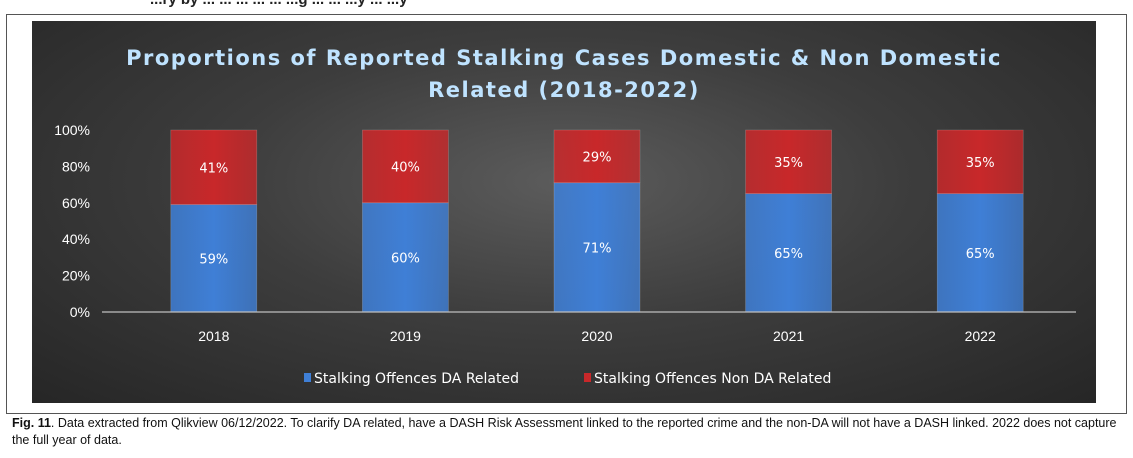 The width and height of the screenshot is (1133, 458). I want to click on legend-swatch-da, so click(307, 377).